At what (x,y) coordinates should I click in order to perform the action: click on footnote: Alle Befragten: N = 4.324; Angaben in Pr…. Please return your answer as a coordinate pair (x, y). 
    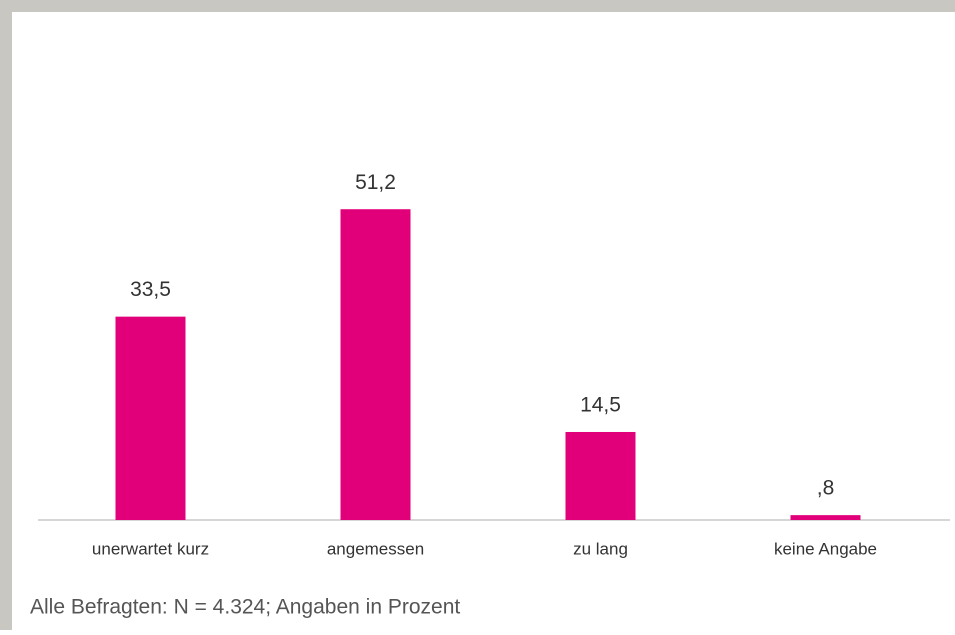
    Looking at the image, I should click on (245, 607).